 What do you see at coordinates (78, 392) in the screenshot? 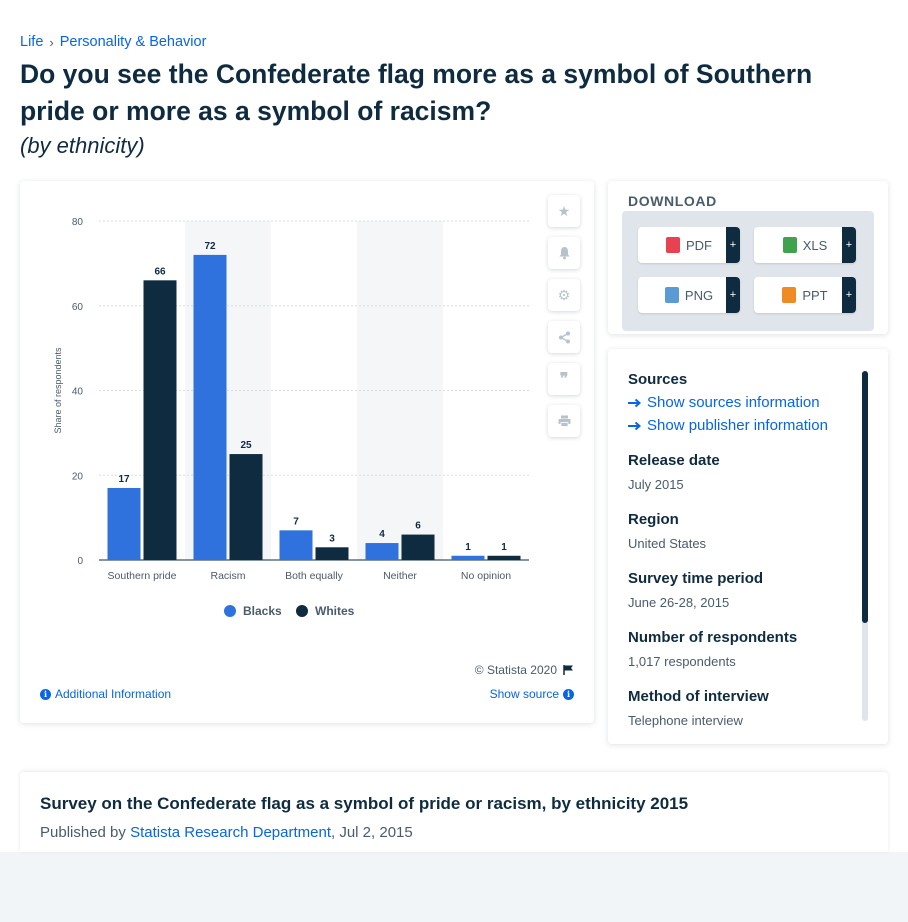
I see `y-tick-label: 40` at bounding box center [78, 392].